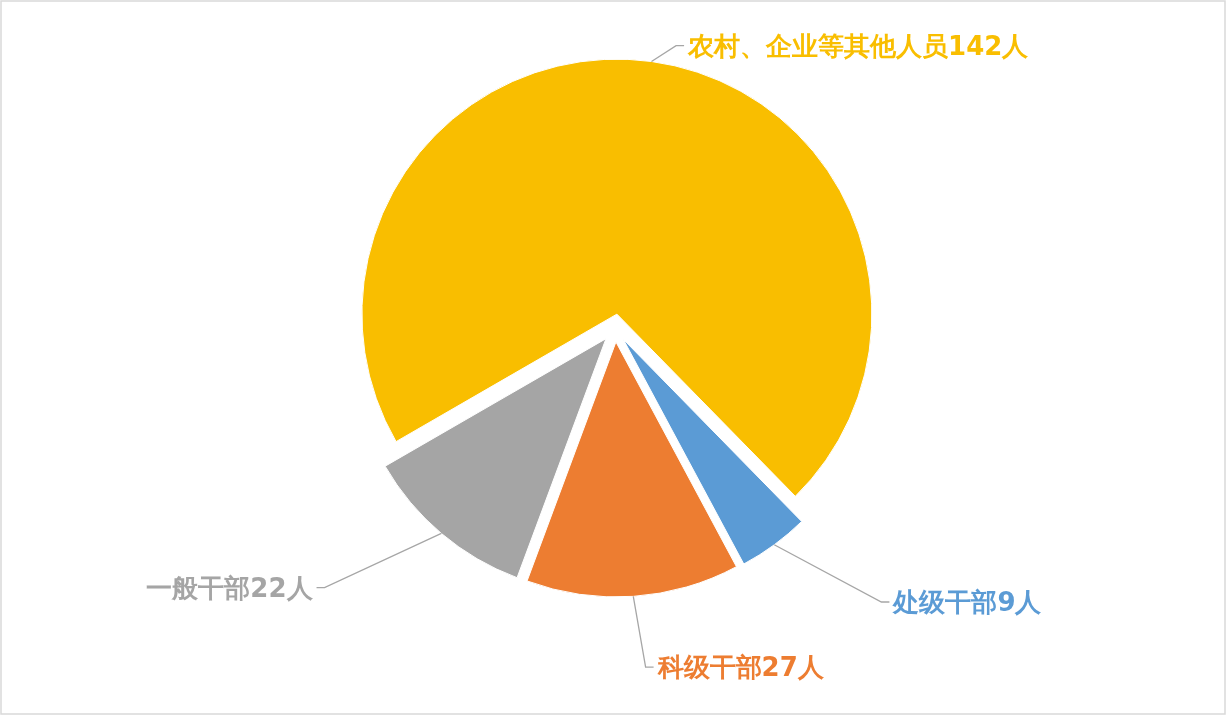  Describe the element at coordinates (793, 667) in the screenshot. I see `data-label: 27人` at that location.